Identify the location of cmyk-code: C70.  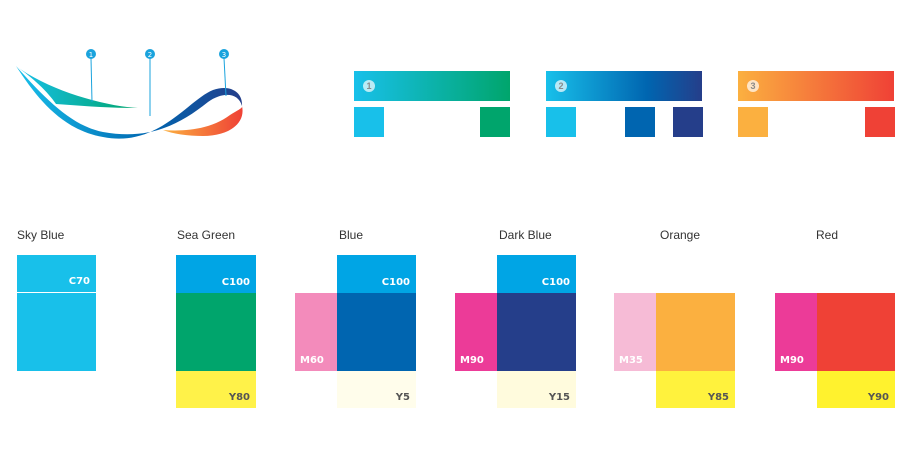
(79, 281).